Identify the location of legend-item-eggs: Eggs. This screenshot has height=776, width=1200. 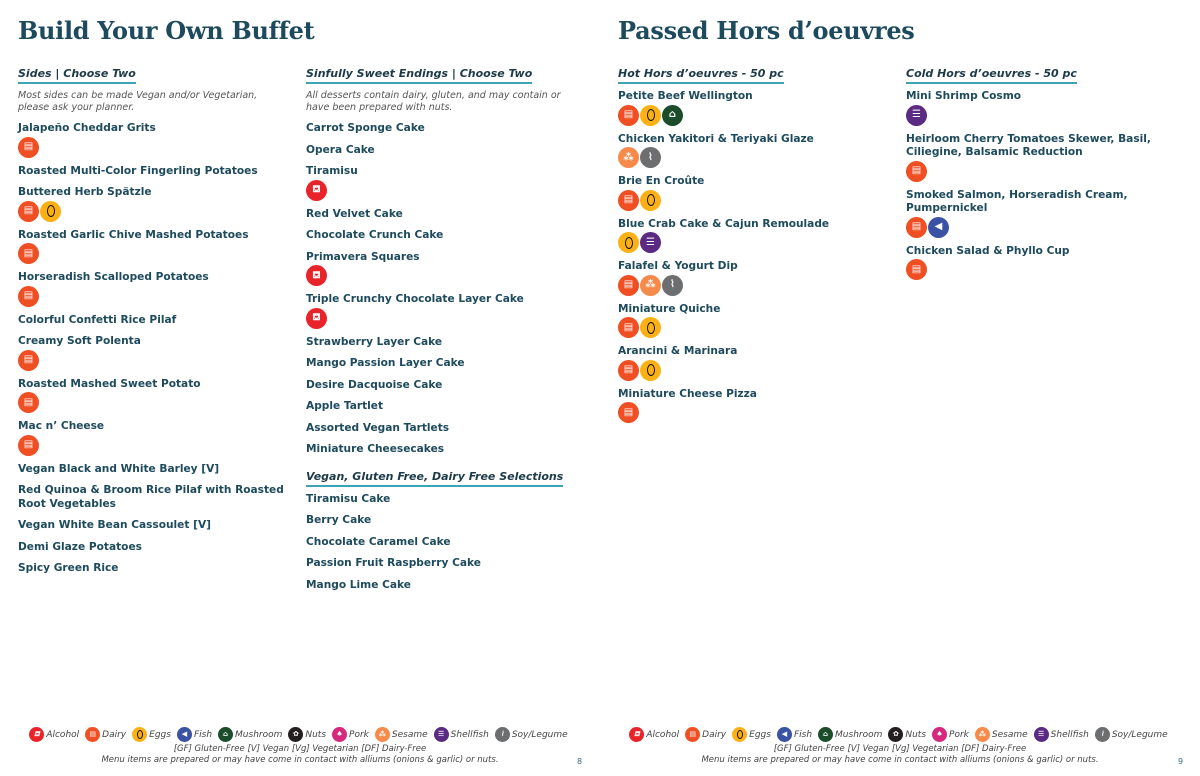
(151, 734).